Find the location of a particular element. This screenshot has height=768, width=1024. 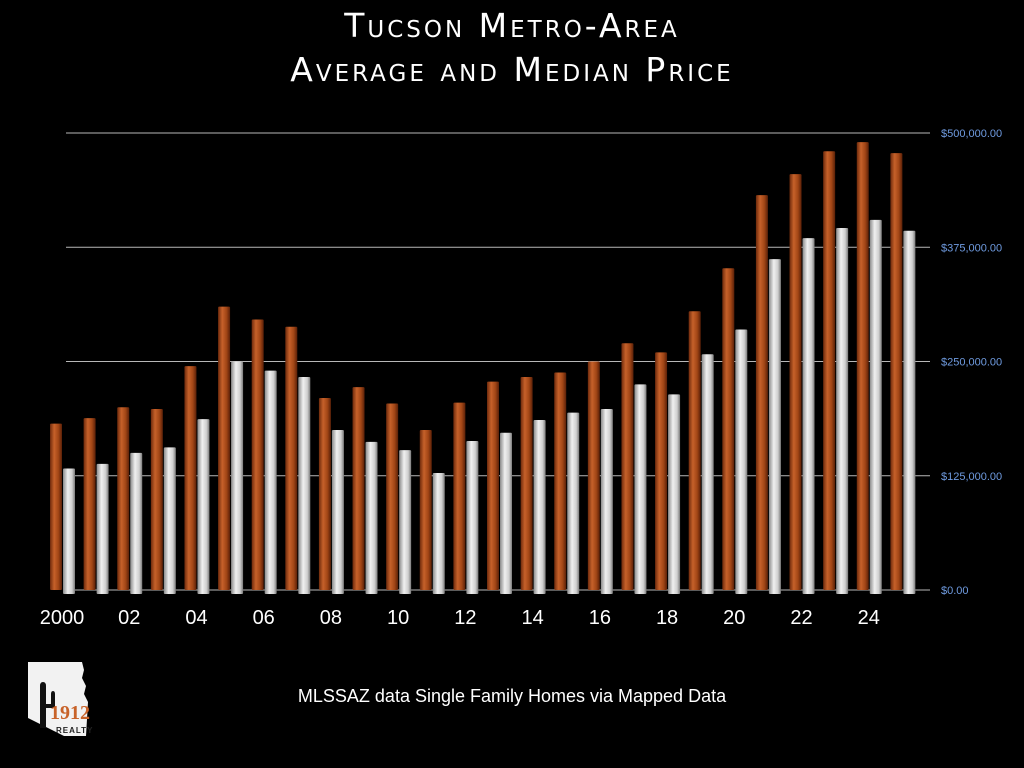

y-tick-label: $0.00 is located at coordinates (955, 591).